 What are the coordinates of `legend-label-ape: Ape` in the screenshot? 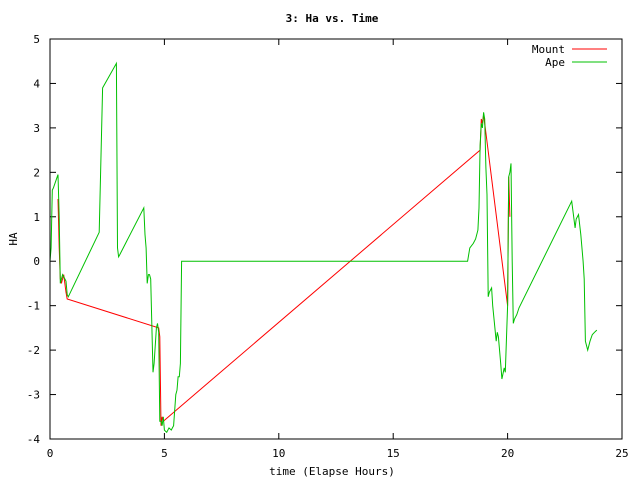 It's located at (555, 62).